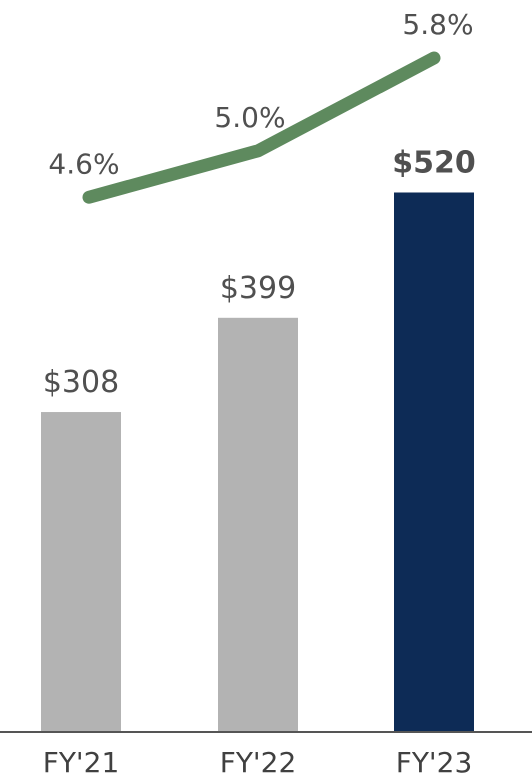  I want to click on bar-value-label-1: $399, so click(258, 288).